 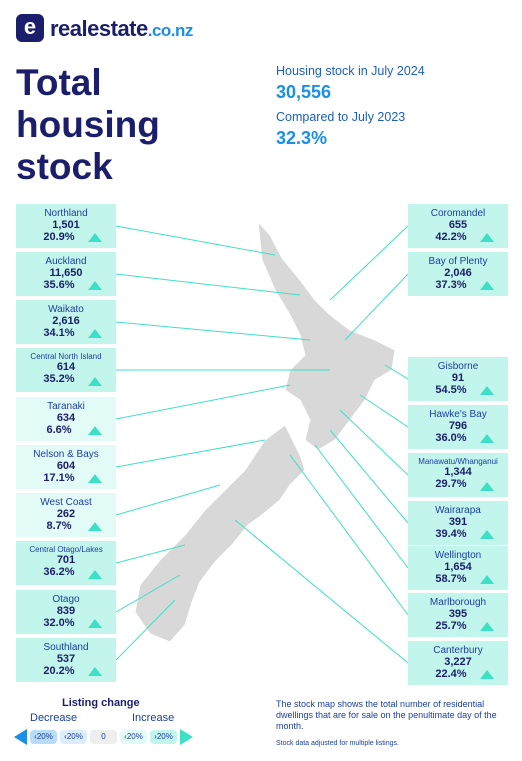 What do you see at coordinates (101, 703) in the screenshot?
I see `legend-title: Listing change` at bounding box center [101, 703].